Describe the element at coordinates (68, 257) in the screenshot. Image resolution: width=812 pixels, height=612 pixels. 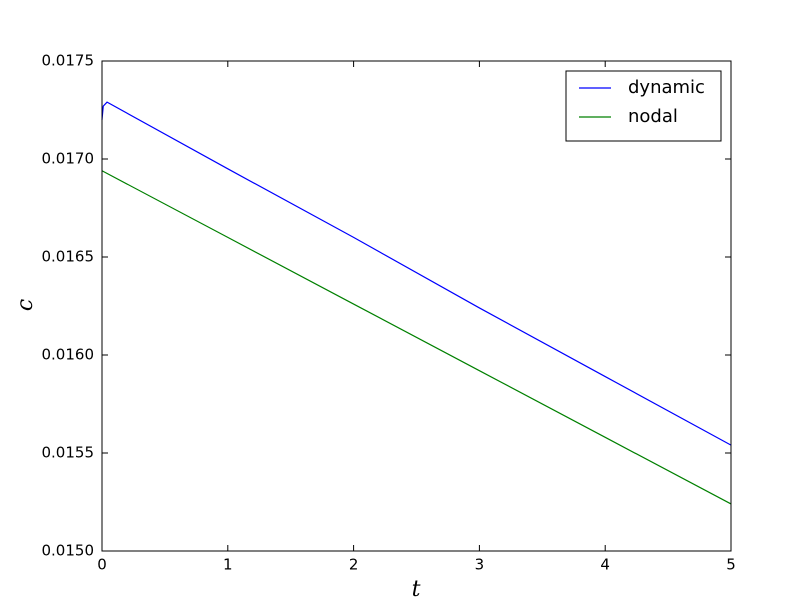
I see `y-tick-label: 0.0165` at that location.